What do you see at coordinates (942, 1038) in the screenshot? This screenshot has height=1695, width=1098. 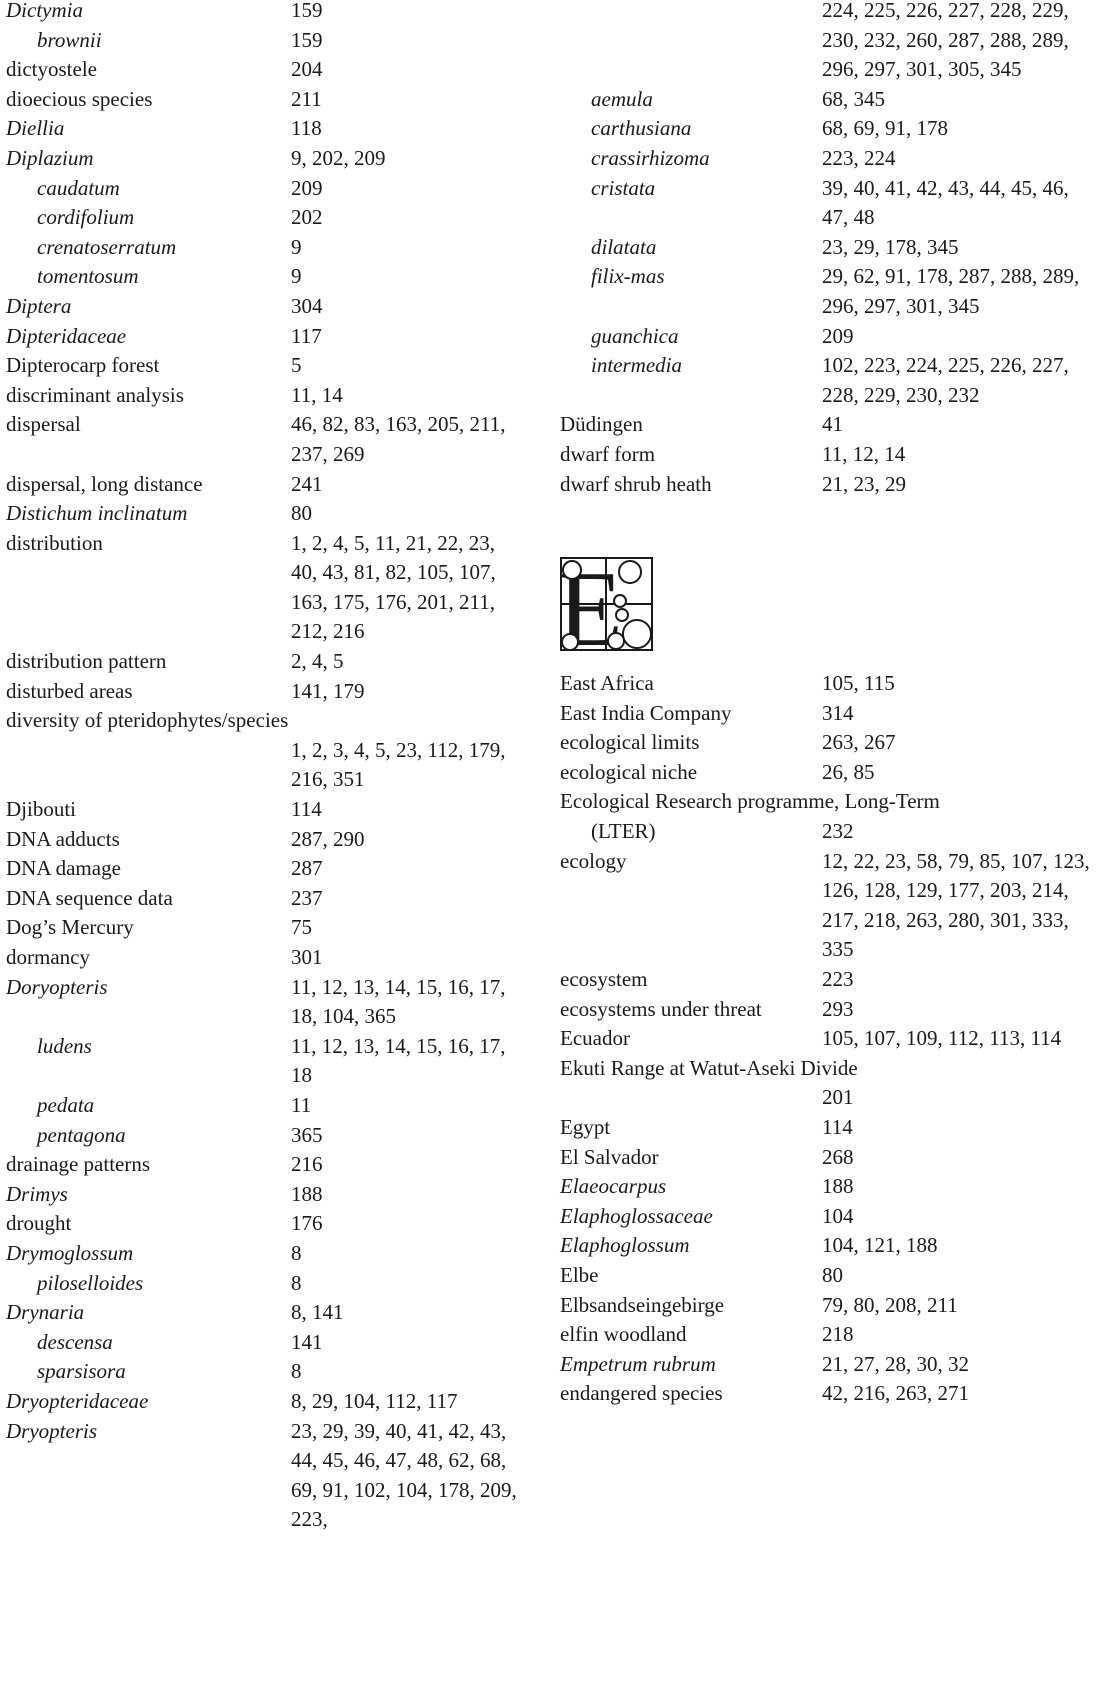 I see `index-pages: 105, 107, 109, 112, 113, 114` at bounding box center [942, 1038].